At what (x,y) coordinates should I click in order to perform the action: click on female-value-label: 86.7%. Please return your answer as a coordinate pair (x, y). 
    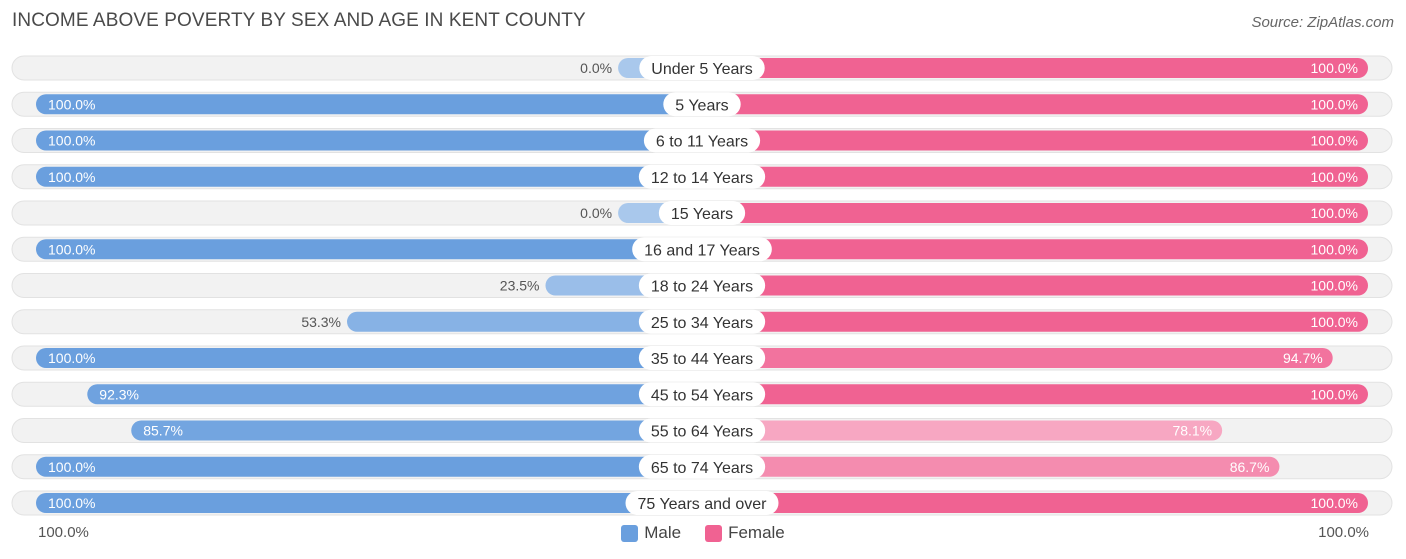
    Looking at the image, I should click on (1250, 467).